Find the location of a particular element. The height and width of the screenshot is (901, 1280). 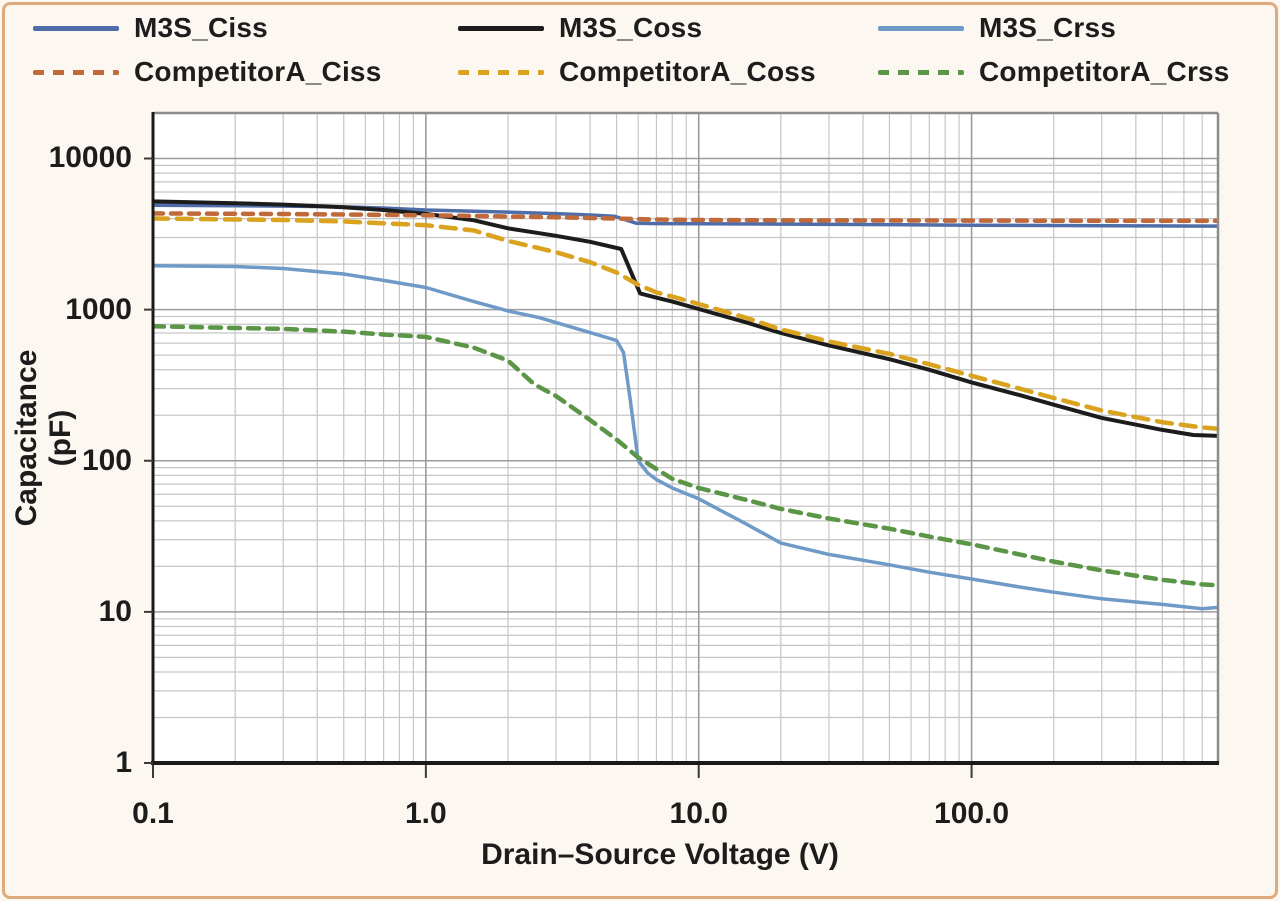

y-tick-label-10000: 10000 is located at coordinates (90, 158).